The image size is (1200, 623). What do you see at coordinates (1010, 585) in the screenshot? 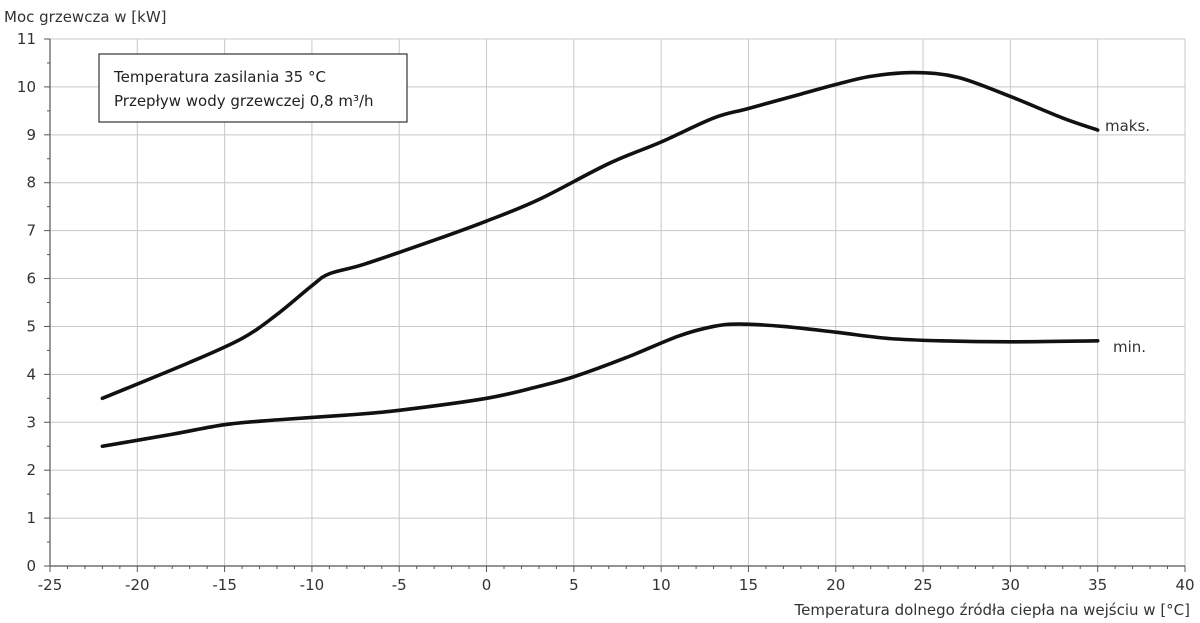
I see `x-tick-label: 30` at bounding box center [1010, 585].